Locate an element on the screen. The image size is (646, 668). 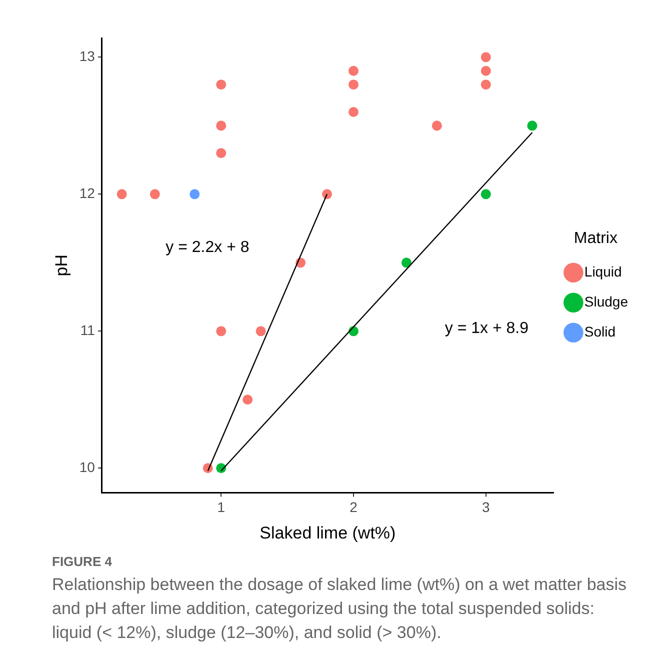
caption: FIGURE 4 is located at coordinates (82, 561).